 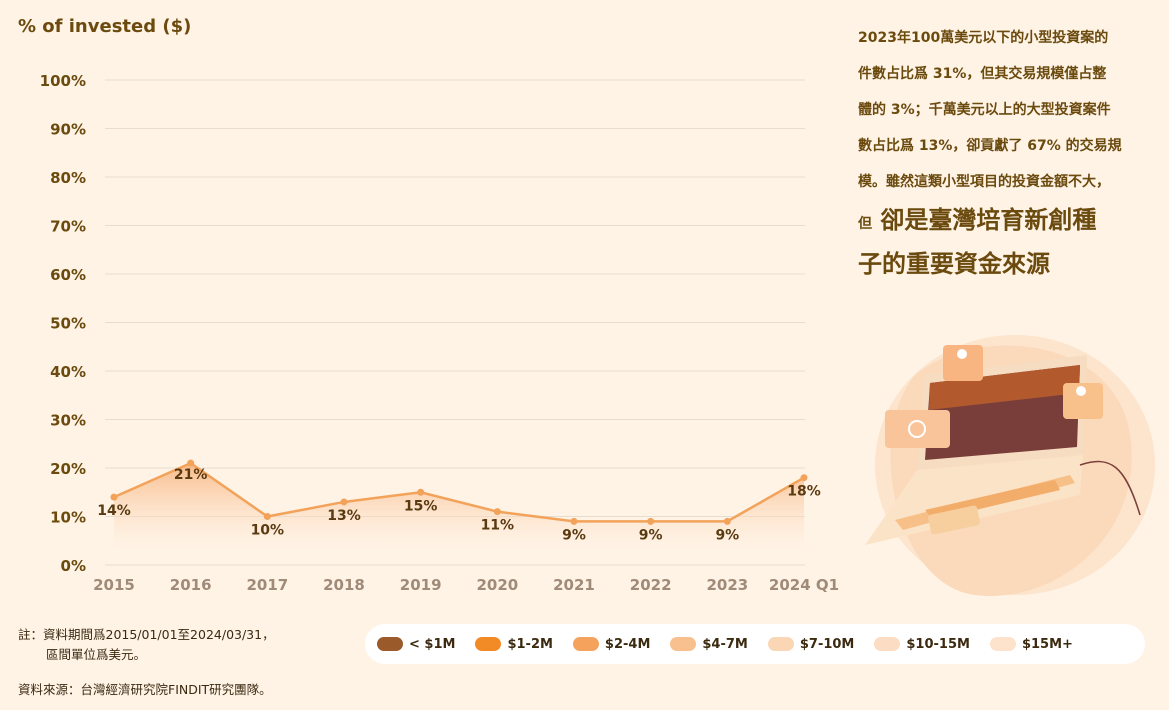 I want to click on legend-item: < $1M, so click(x=416, y=644).